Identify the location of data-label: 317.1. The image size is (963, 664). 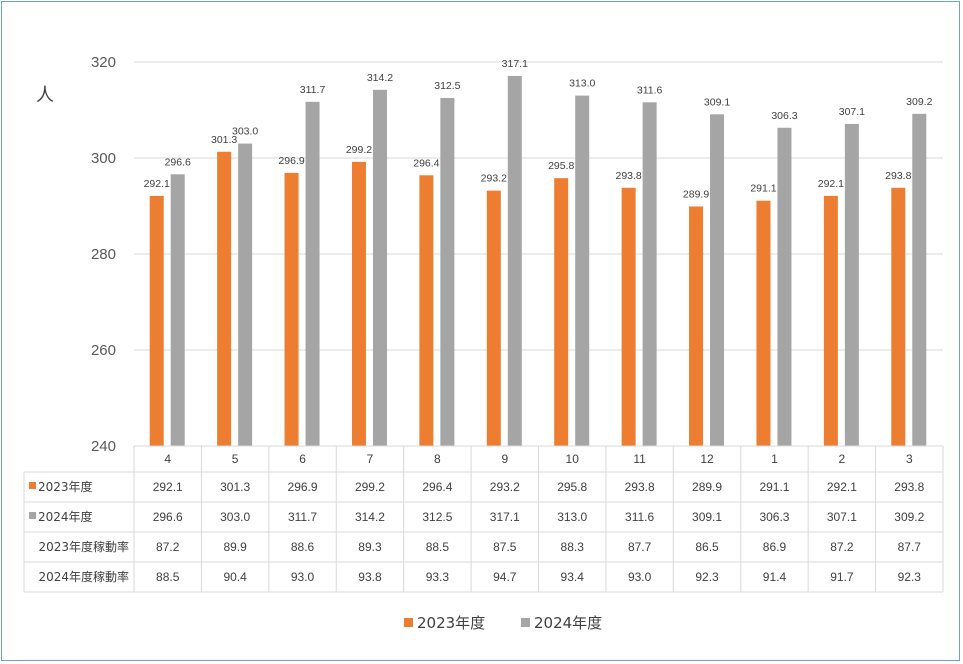
(515, 64).